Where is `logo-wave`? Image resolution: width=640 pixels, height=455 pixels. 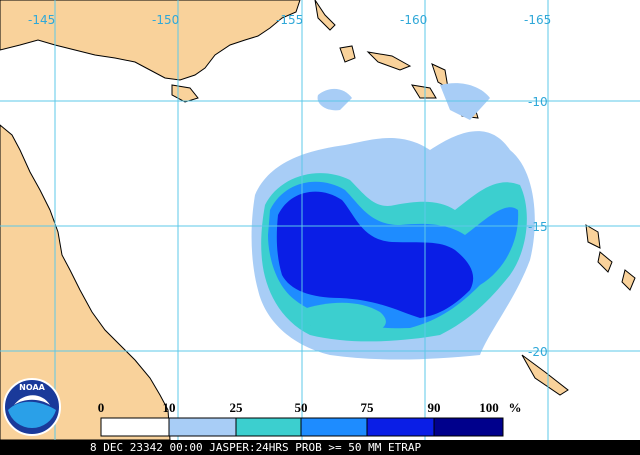 logo-wave is located at coordinates (32, 414).